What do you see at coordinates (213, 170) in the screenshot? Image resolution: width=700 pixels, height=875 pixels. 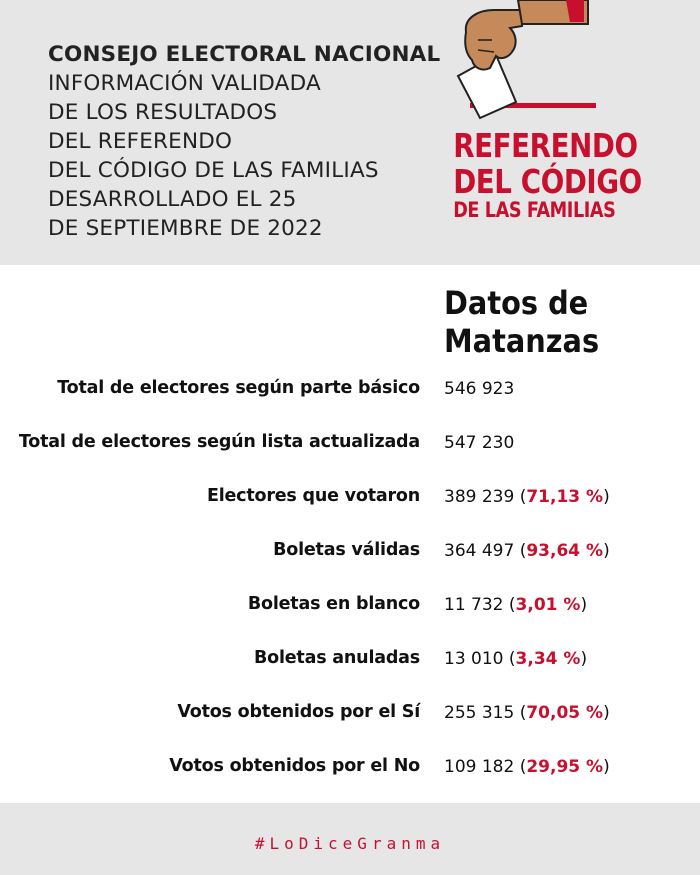 I see `header-line: DEL CÓDIGO DE LAS FAMILIAS` at bounding box center [213, 170].